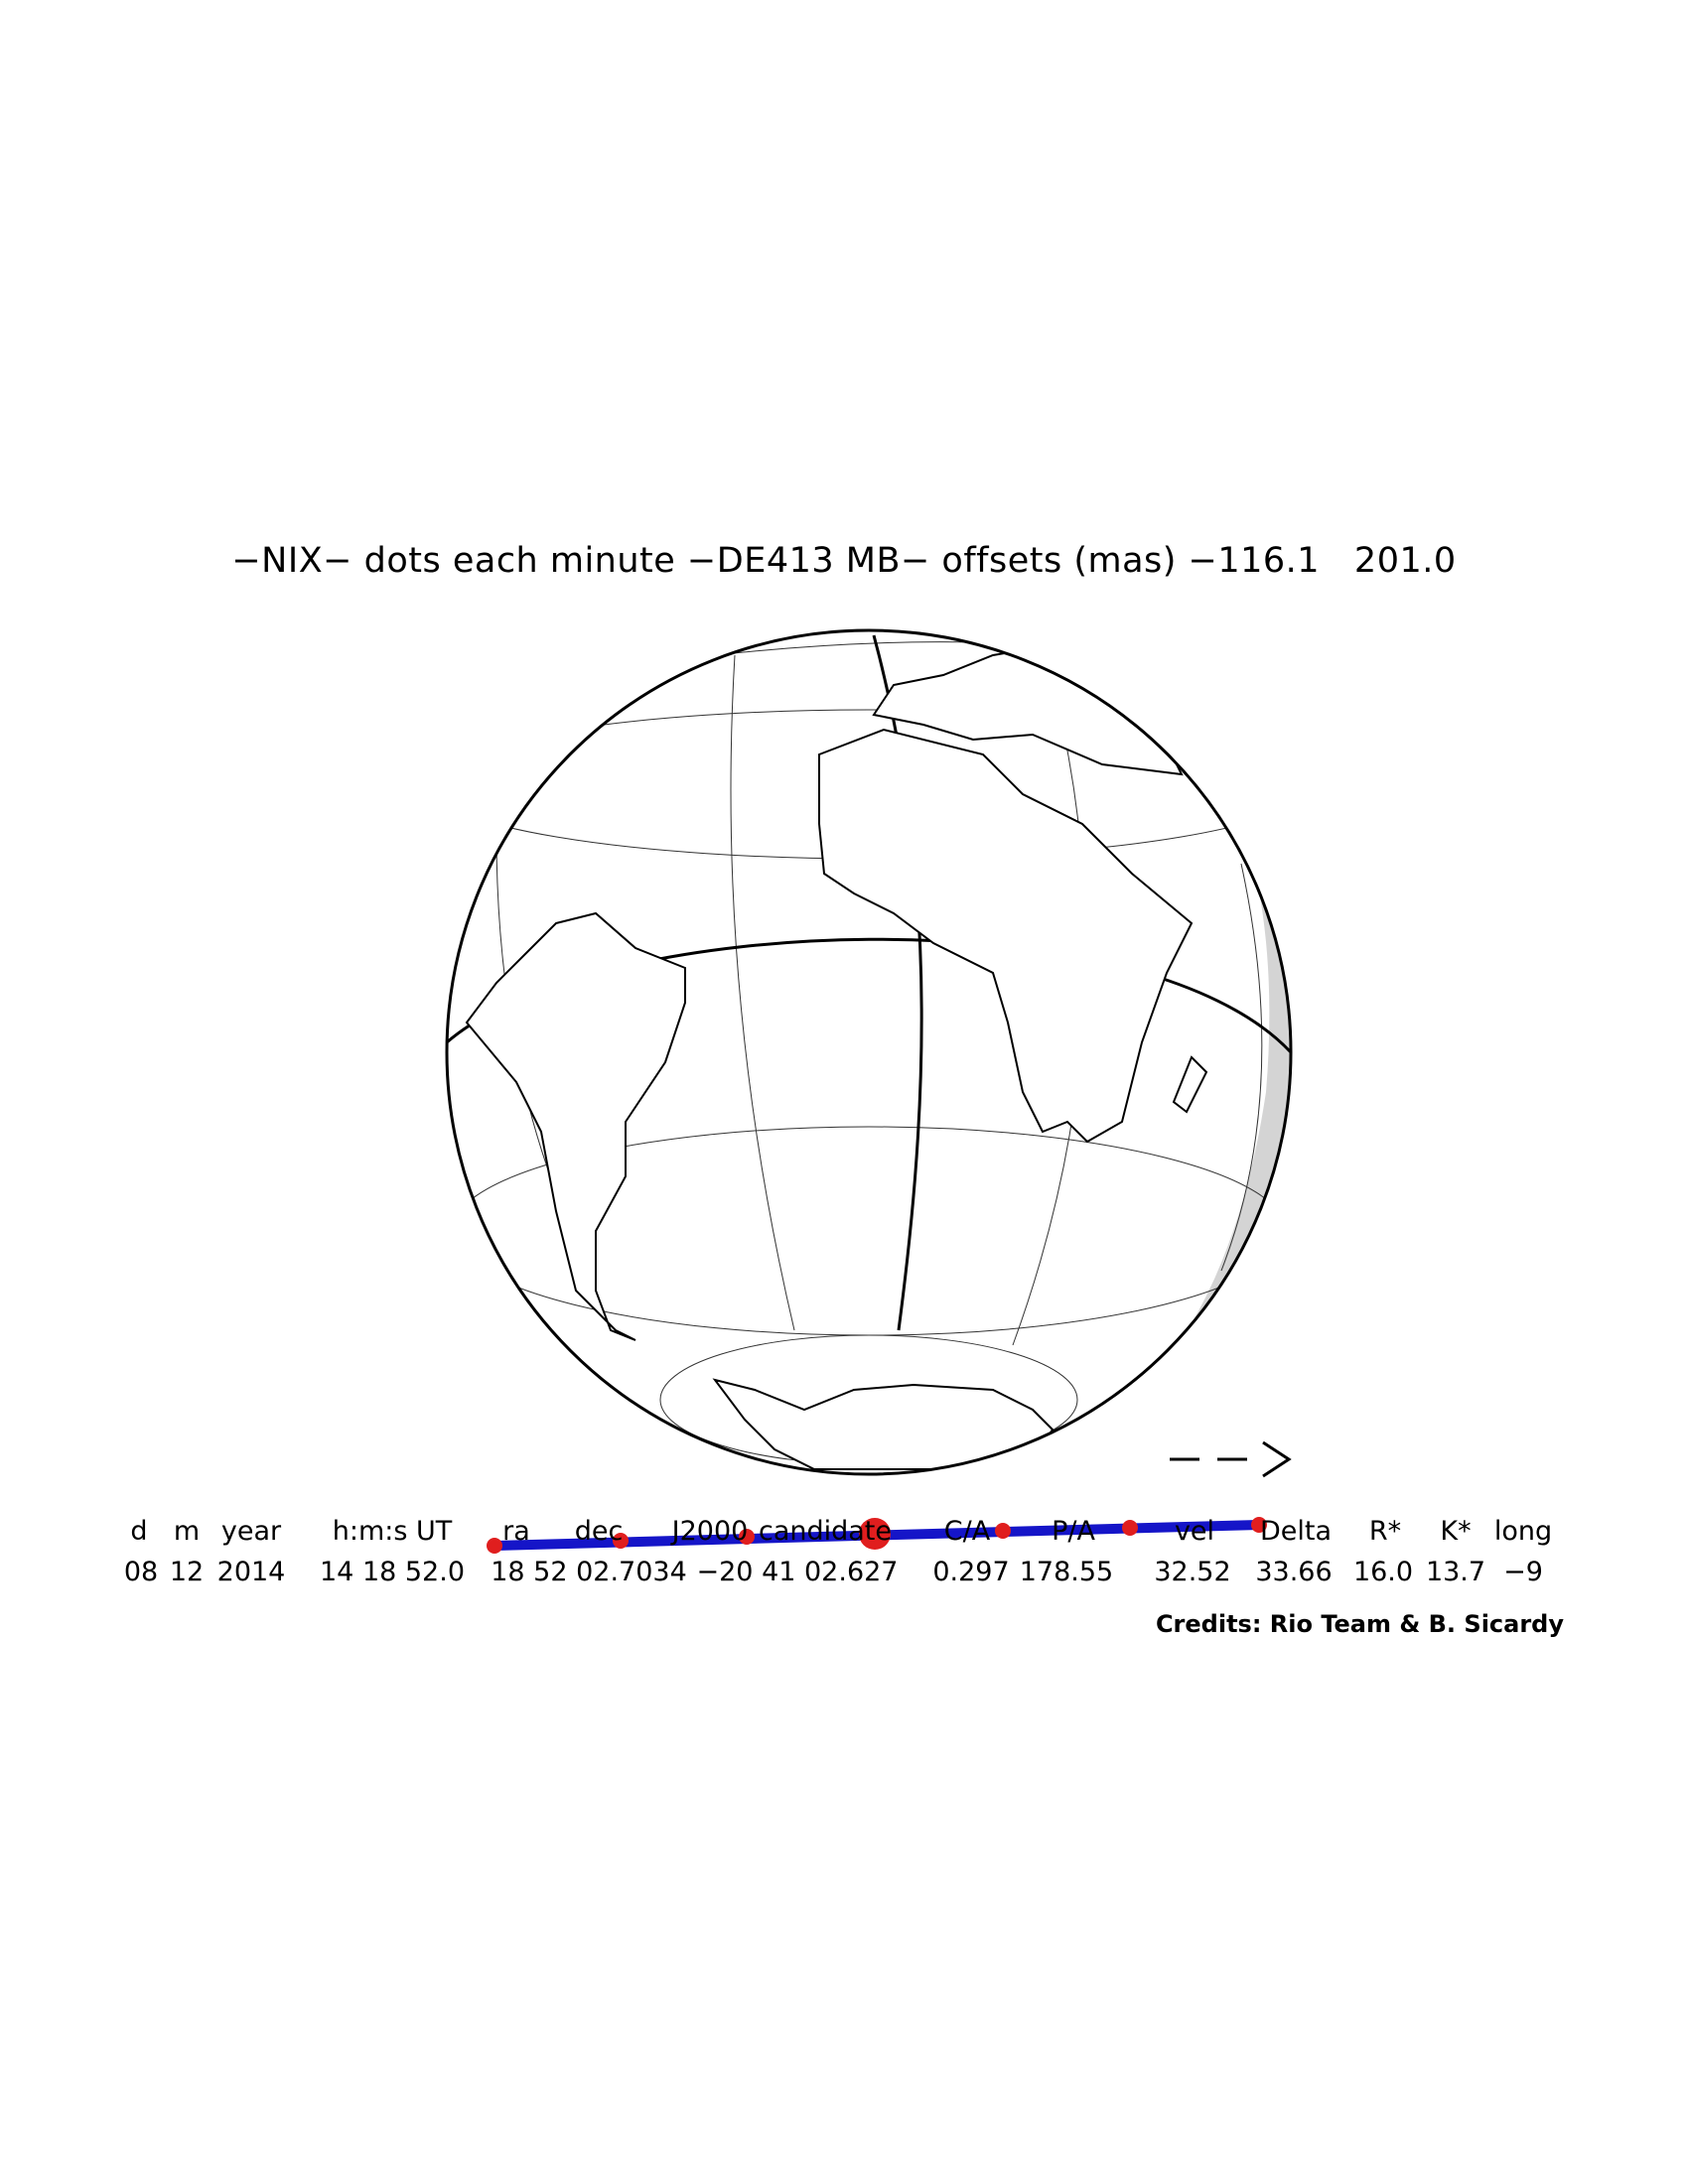  I want to click on shadow-track-dots, so click(877, 1535).